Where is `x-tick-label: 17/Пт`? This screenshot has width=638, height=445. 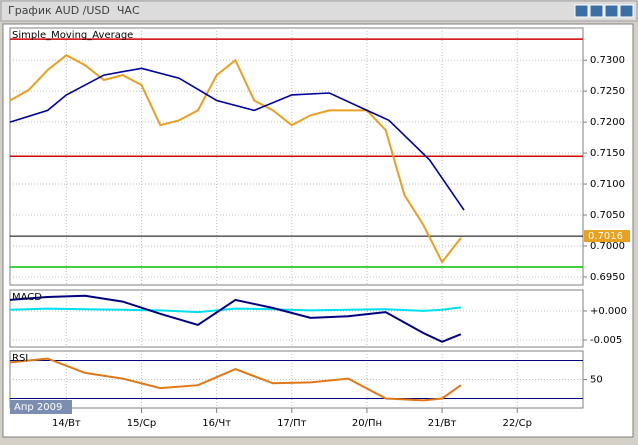 x-tick-label: 17/Пт is located at coordinates (292, 423).